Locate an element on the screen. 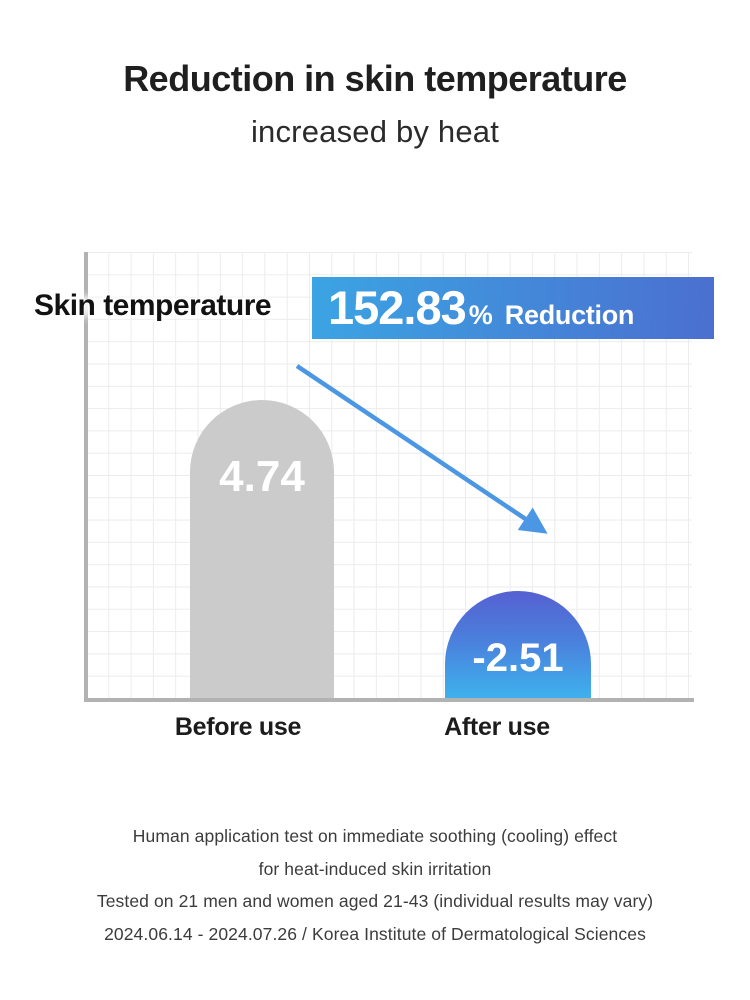 The width and height of the screenshot is (750, 1000). reduction-badge: 152.83 % Reduction is located at coordinates (513, 308).